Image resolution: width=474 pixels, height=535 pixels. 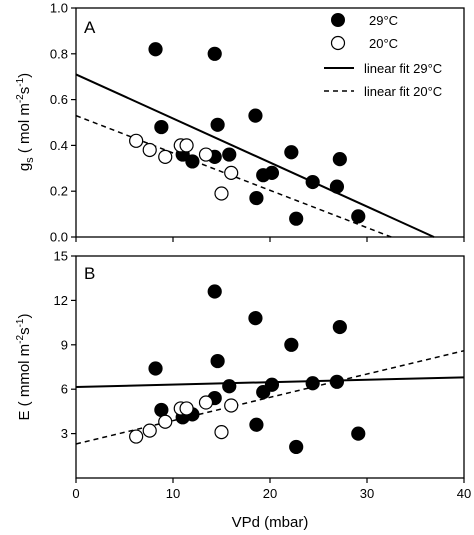 I want to click on x-tick-label: 10, so click(x=173, y=493).